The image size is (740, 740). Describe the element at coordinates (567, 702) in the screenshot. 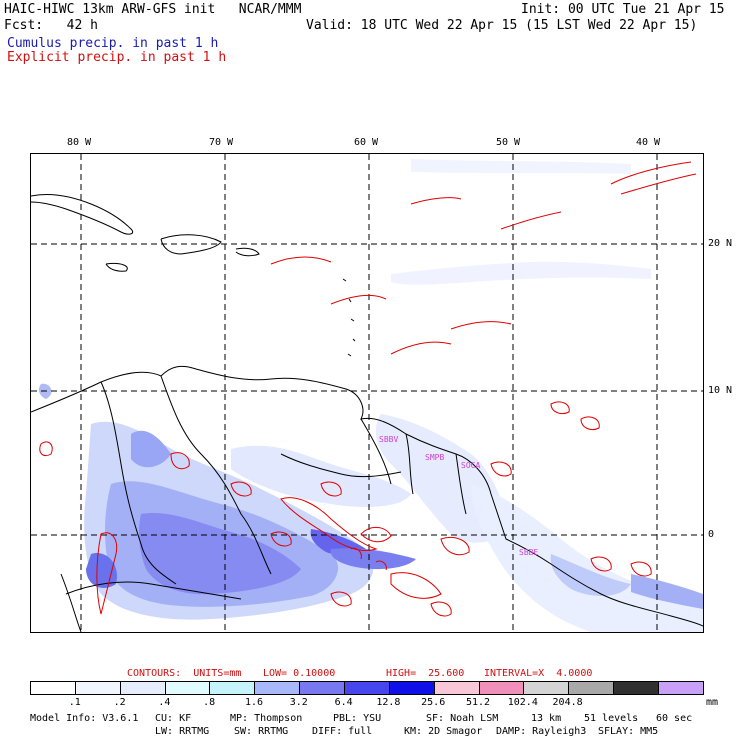

I see `scale-label: 204.8` at that location.